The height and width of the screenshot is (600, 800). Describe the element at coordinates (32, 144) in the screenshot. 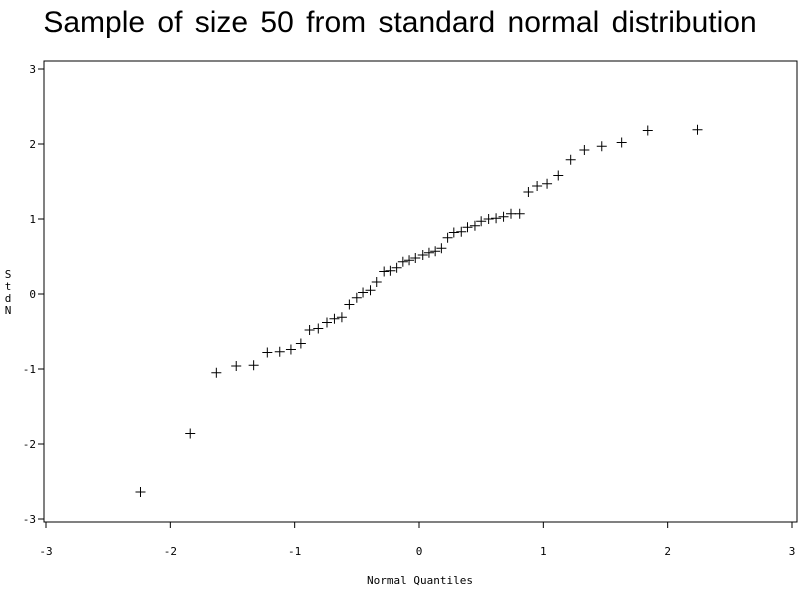

I see `y-tick-label: 2` at that location.